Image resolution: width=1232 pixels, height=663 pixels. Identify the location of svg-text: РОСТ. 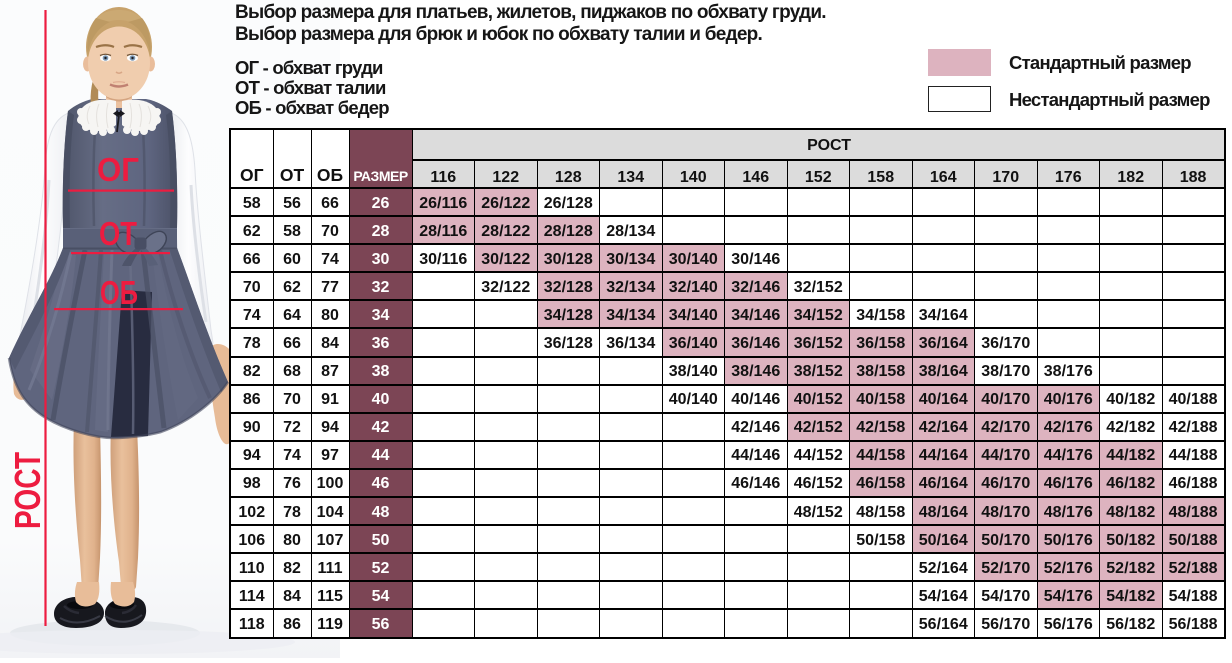
(27, 490).